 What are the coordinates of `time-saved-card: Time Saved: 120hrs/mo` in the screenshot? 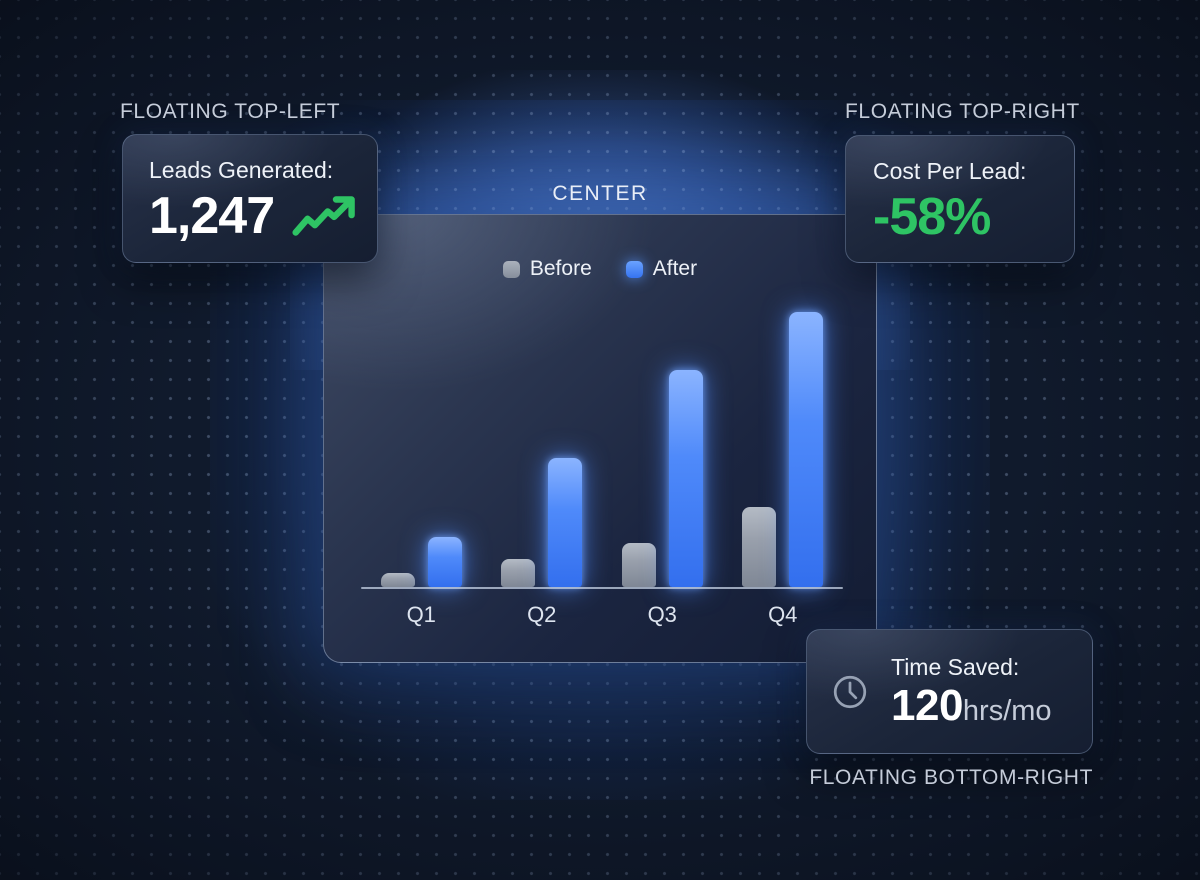 It's located at (949, 691).